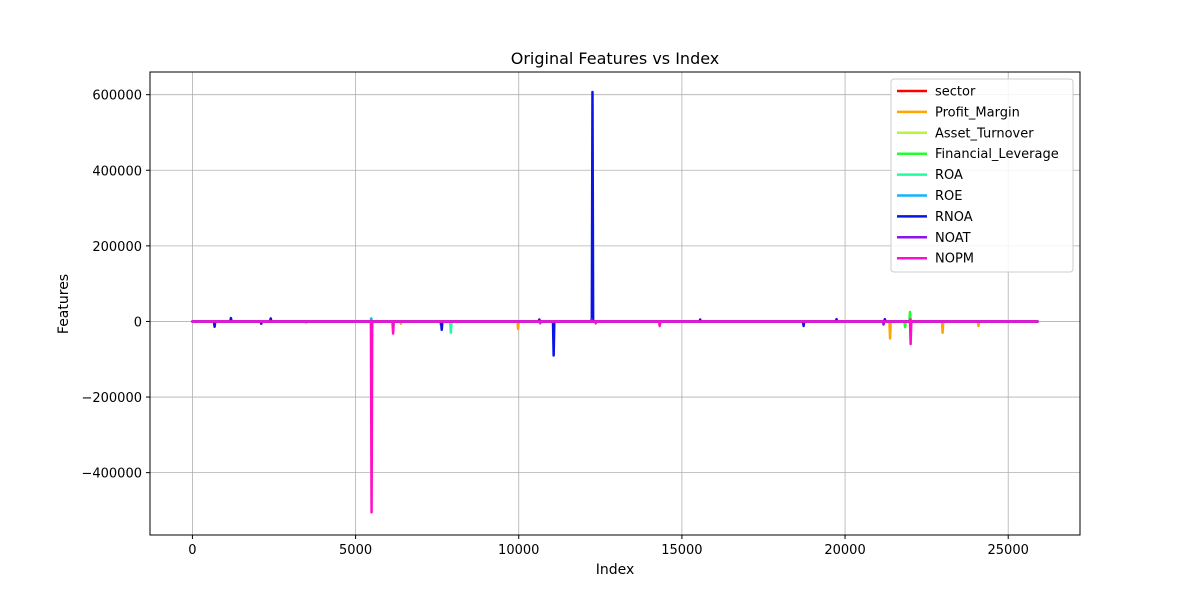 Image resolution: width=1200 pixels, height=600 pixels. I want to click on y-tick-label: 0, so click(138, 322).